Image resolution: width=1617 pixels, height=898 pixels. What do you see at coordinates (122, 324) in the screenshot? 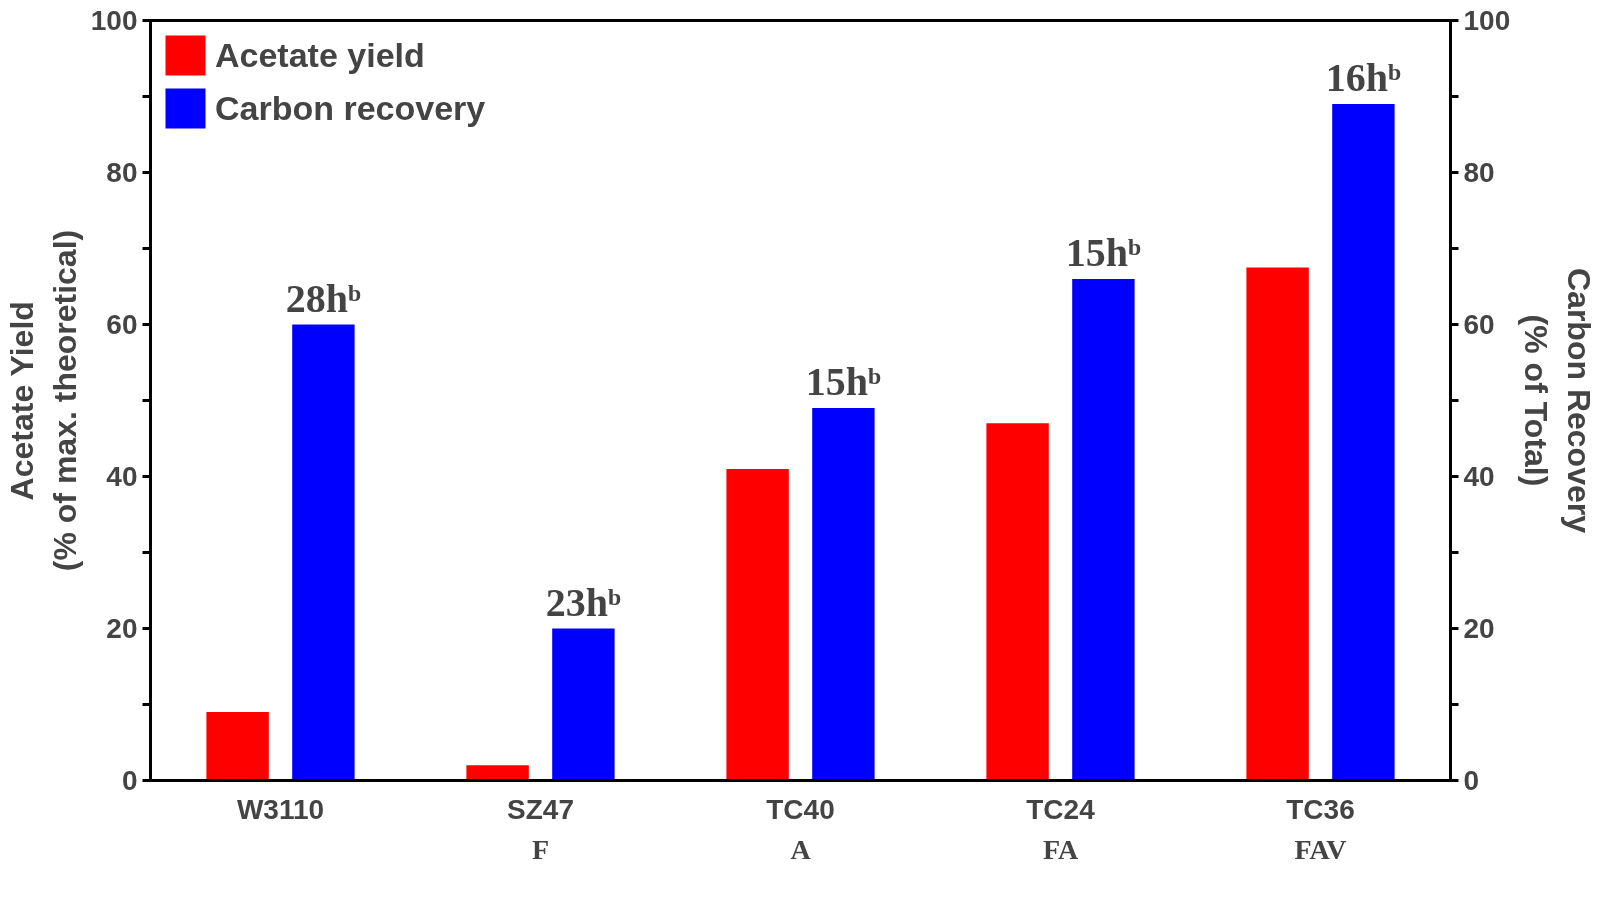
I see `y-tick-label: 60` at bounding box center [122, 324].